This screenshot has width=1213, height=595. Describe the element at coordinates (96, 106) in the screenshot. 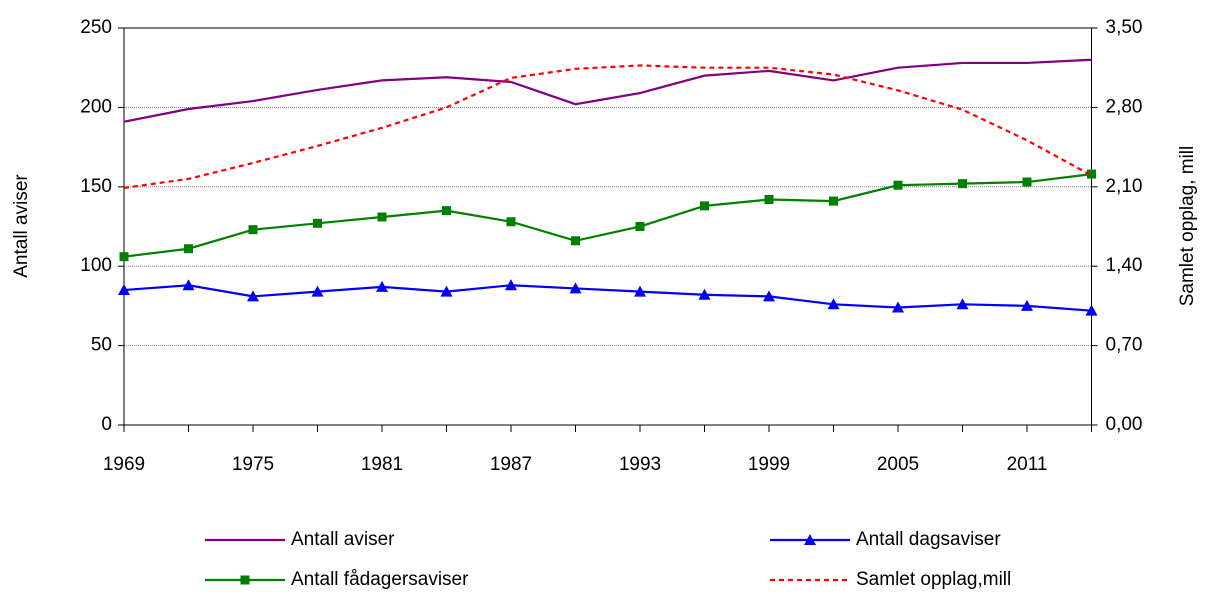

I see `y-tick-label: 200` at that location.